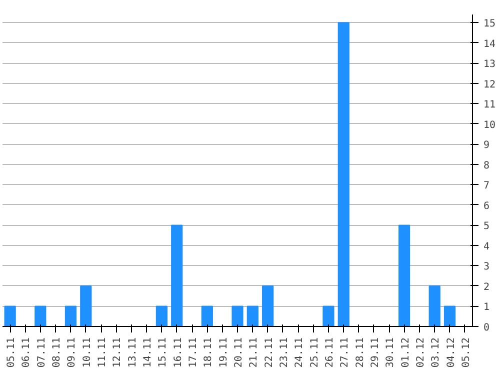  I want to click on x-tick-label: 13.11, so click(132, 352).